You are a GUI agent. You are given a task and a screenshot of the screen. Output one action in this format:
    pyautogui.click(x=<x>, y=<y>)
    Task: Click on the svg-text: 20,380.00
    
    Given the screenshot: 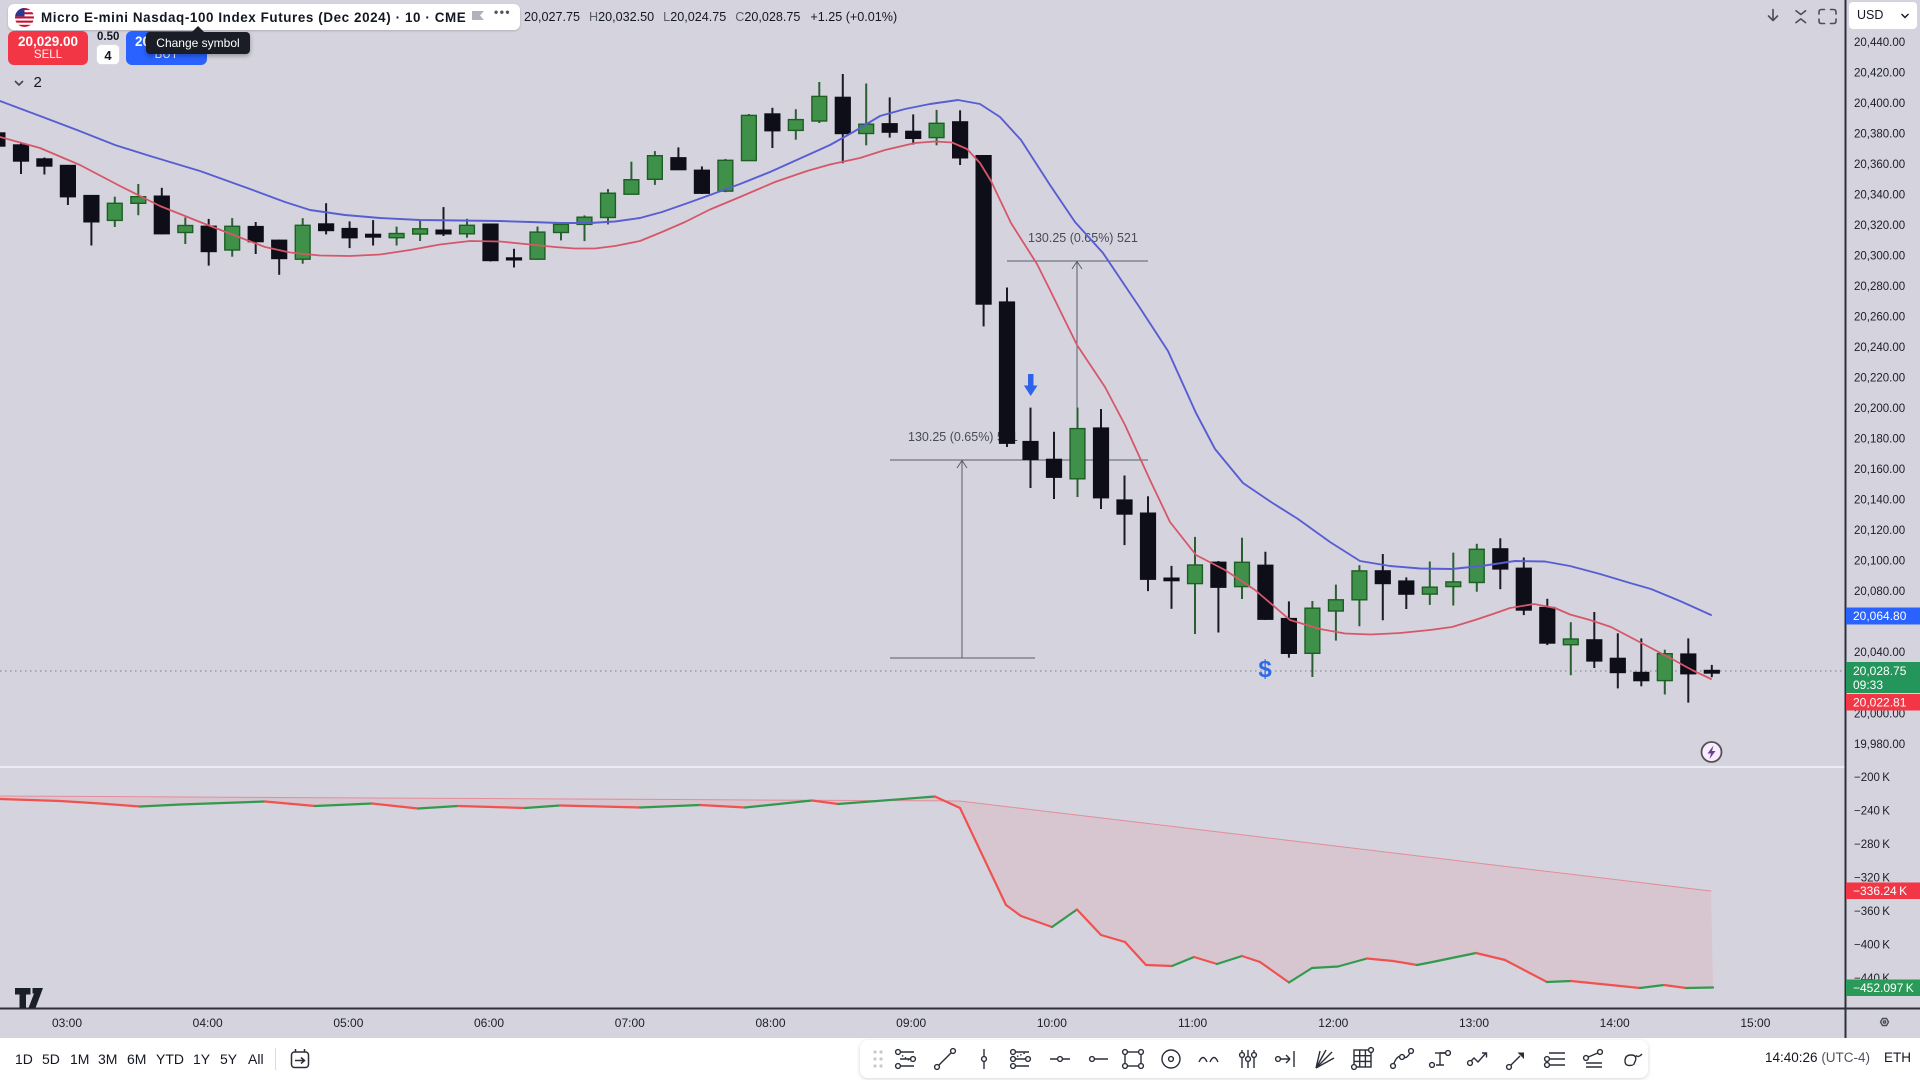 What is the action you would take?
    pyautogui.click(x=1879, y=135)
    